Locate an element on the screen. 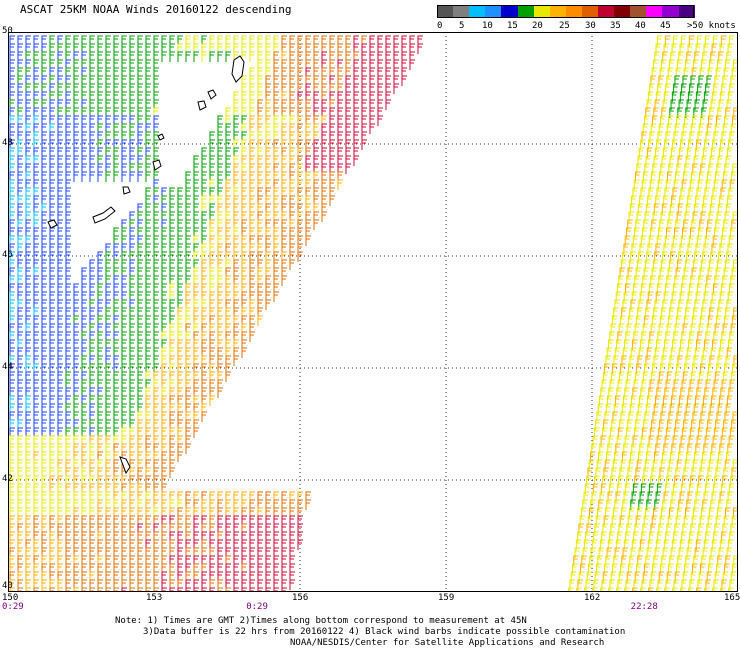  colorbar-swatch is located at coordinates (622, 11).